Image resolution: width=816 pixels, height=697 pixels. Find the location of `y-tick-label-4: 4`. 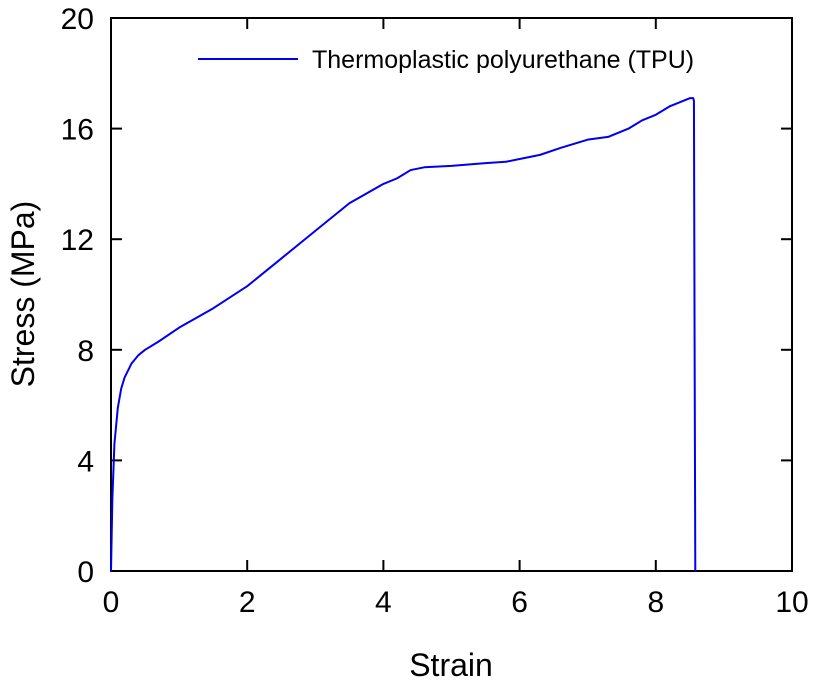

y-tick-label-4: 4 is located at coordinates (85, 461).